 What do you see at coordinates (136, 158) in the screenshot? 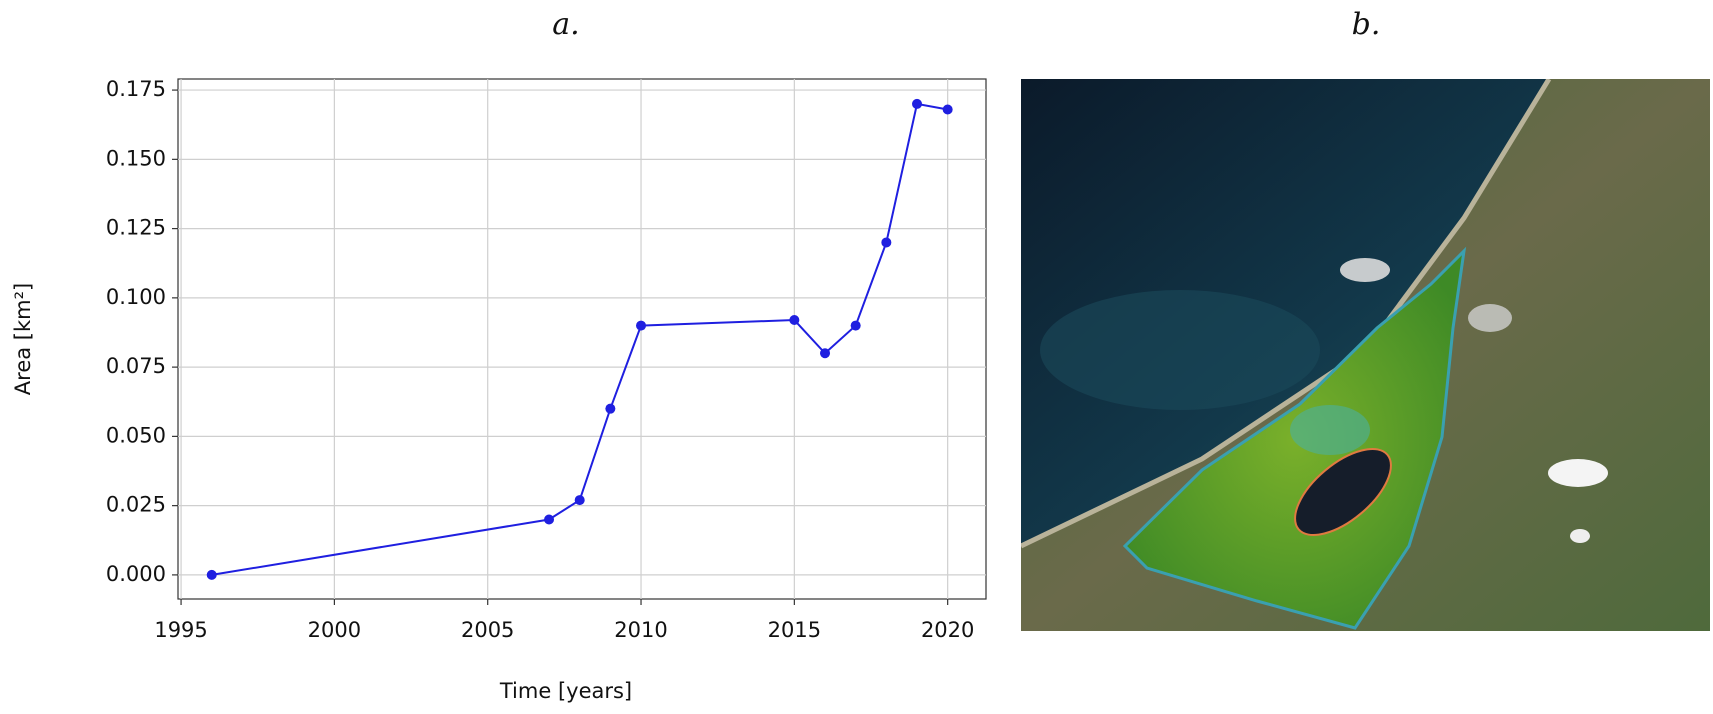
I see `y-tick-label: 0.150` at bounding box center [136, 158].